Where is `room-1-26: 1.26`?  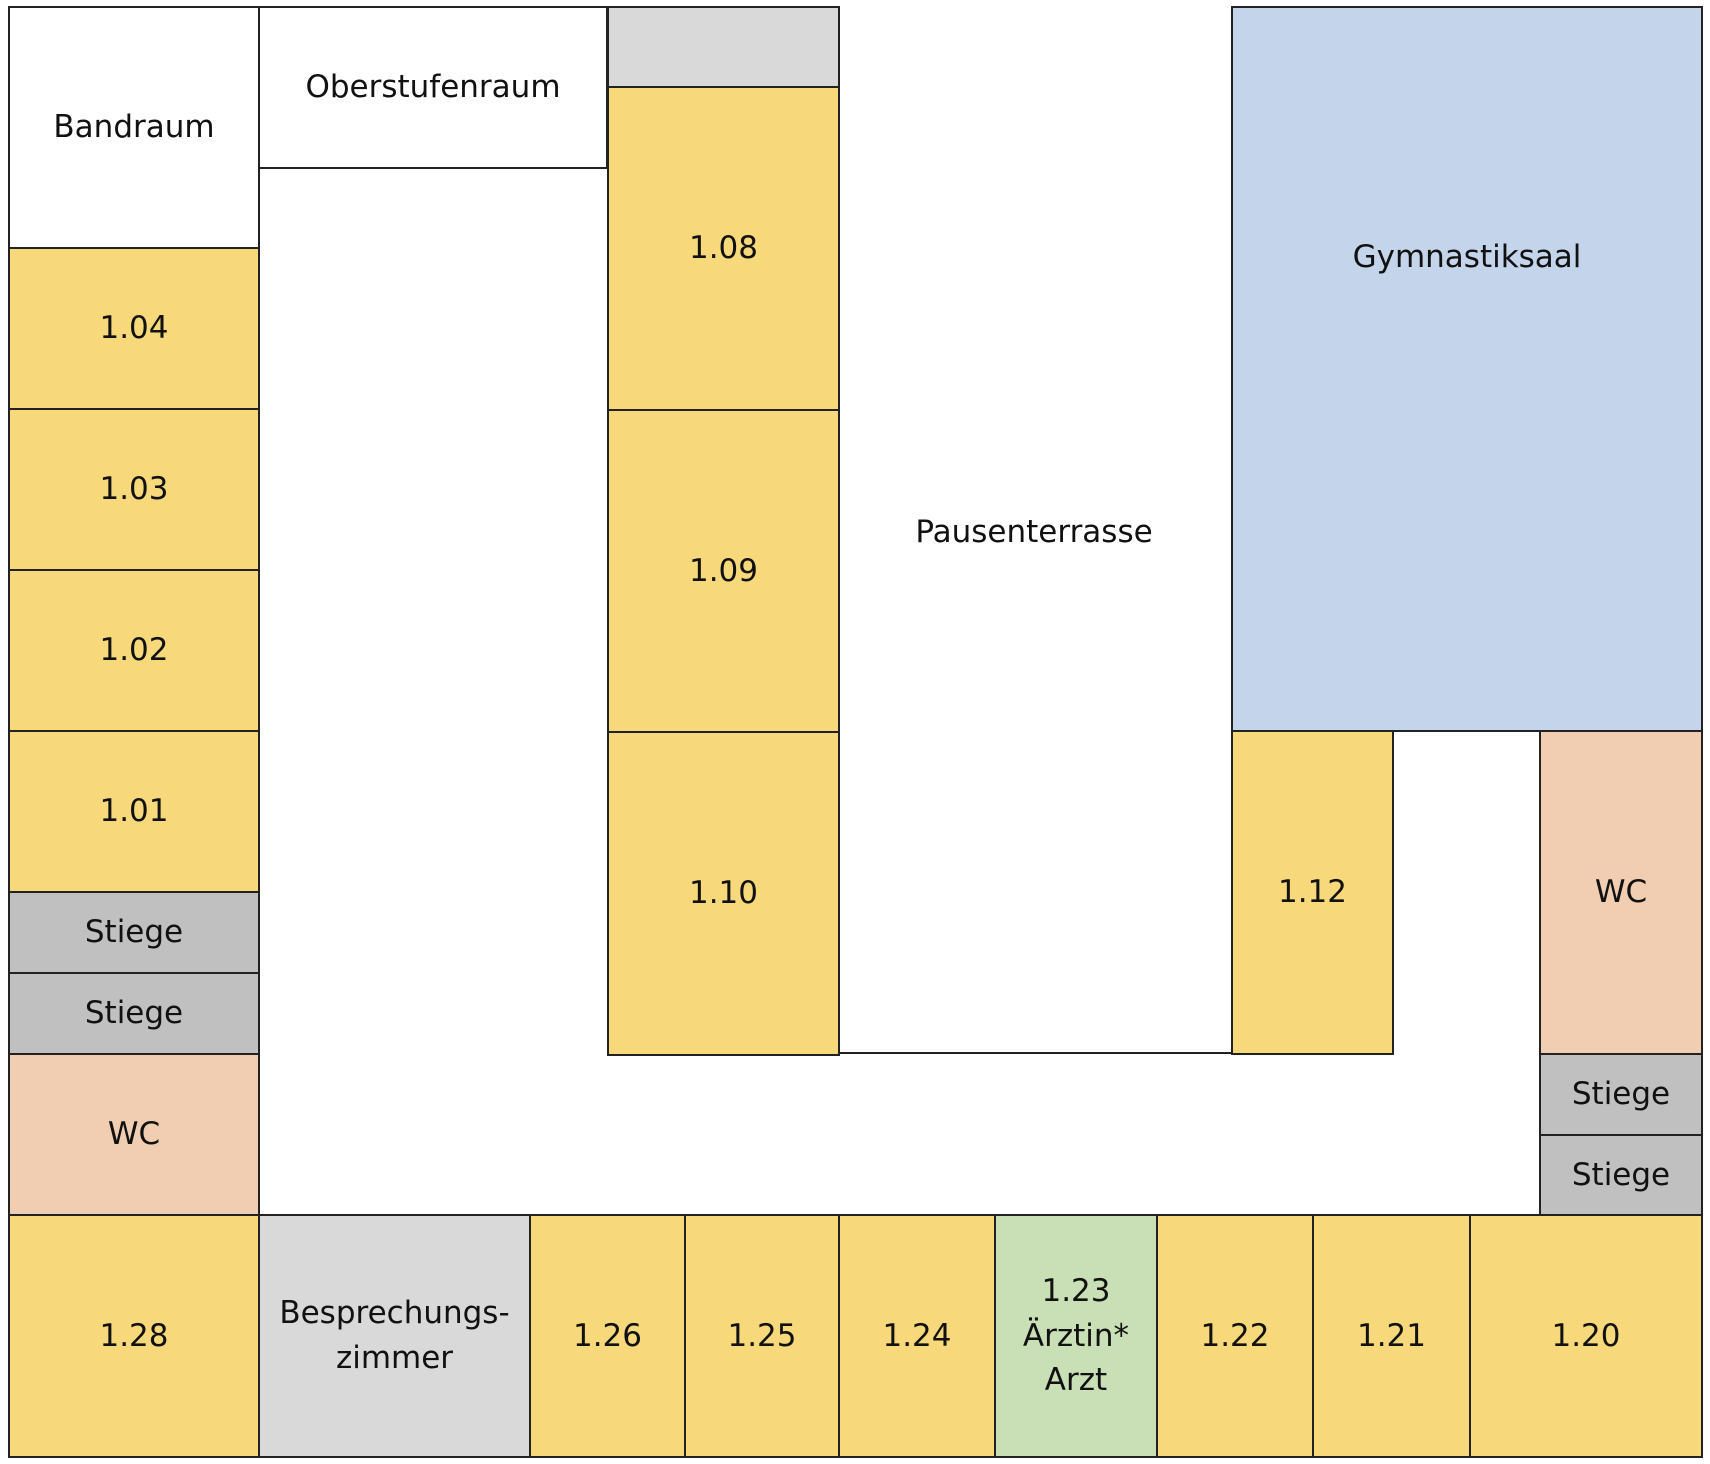
room-1-26: 1.26 is located at coordinates (607, 1336).